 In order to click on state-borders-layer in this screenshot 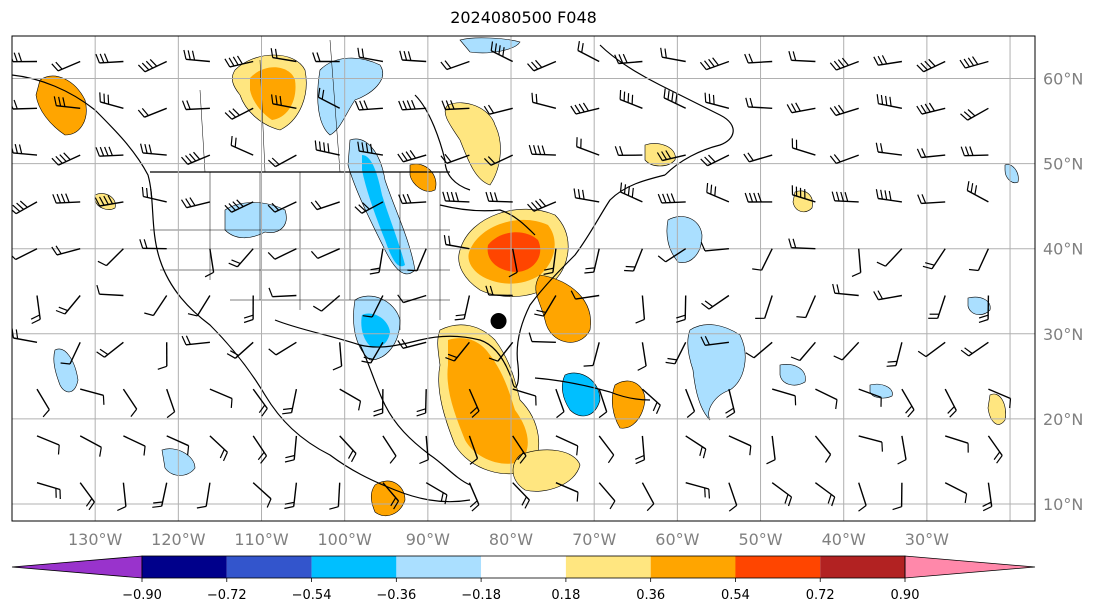, I will do `click(300, 184)`.